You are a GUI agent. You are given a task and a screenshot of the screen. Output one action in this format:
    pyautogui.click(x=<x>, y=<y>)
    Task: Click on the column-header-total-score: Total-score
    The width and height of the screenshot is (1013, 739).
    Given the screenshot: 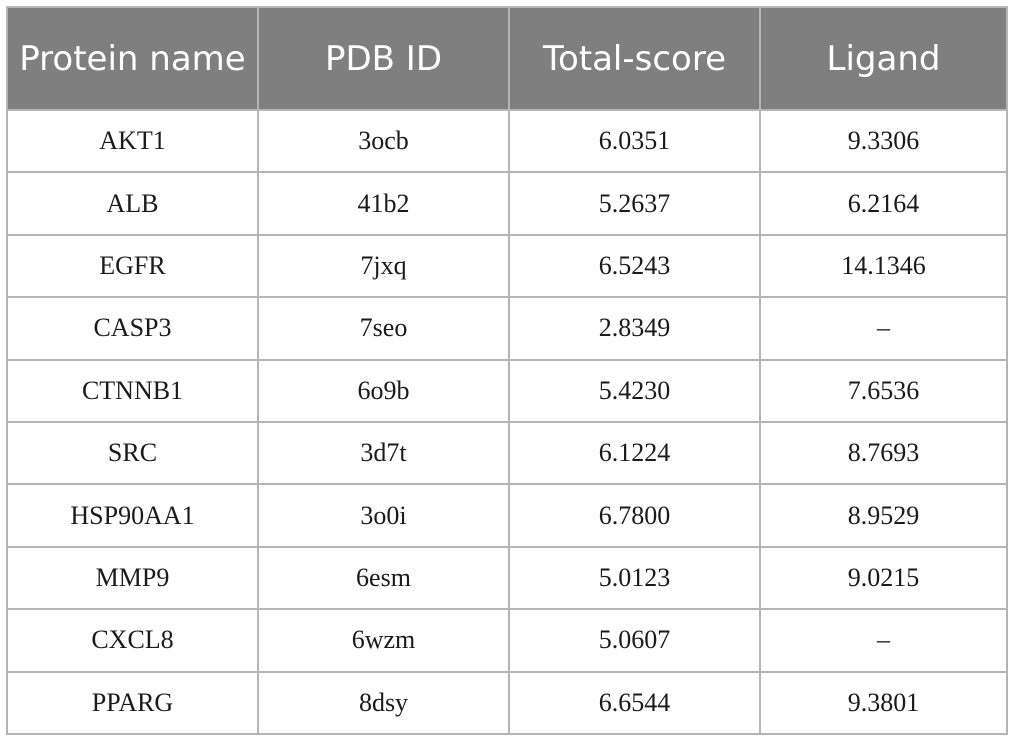 What is the action you would take?
    pyautogui.click(x=634, y=58)
    